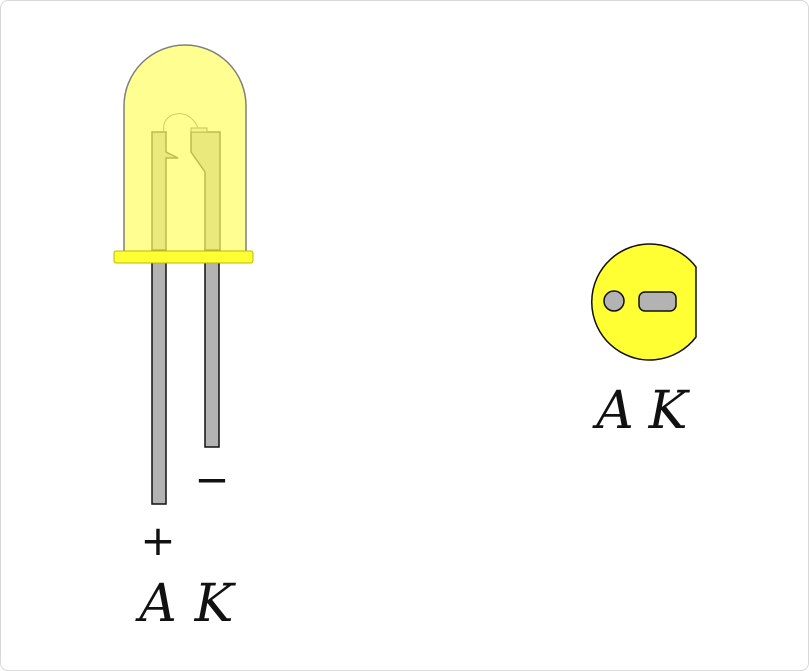 Image resolution: width=809 pixels, height=671 pixels. What do you see at coordinates (185, 149) in the screenshot?
I see `led-epoxy-body` at bounding box center [185, 149].